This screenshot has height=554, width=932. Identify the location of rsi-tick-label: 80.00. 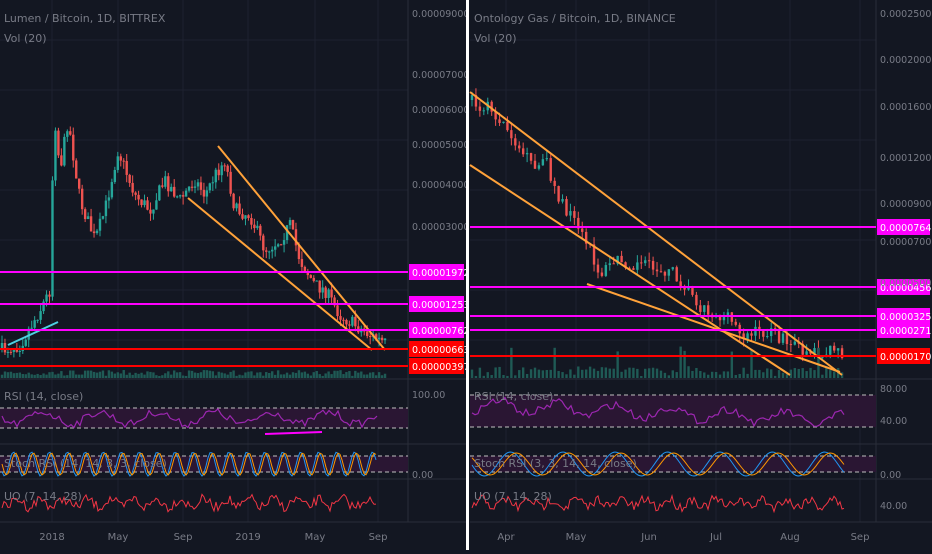
(893, 389).